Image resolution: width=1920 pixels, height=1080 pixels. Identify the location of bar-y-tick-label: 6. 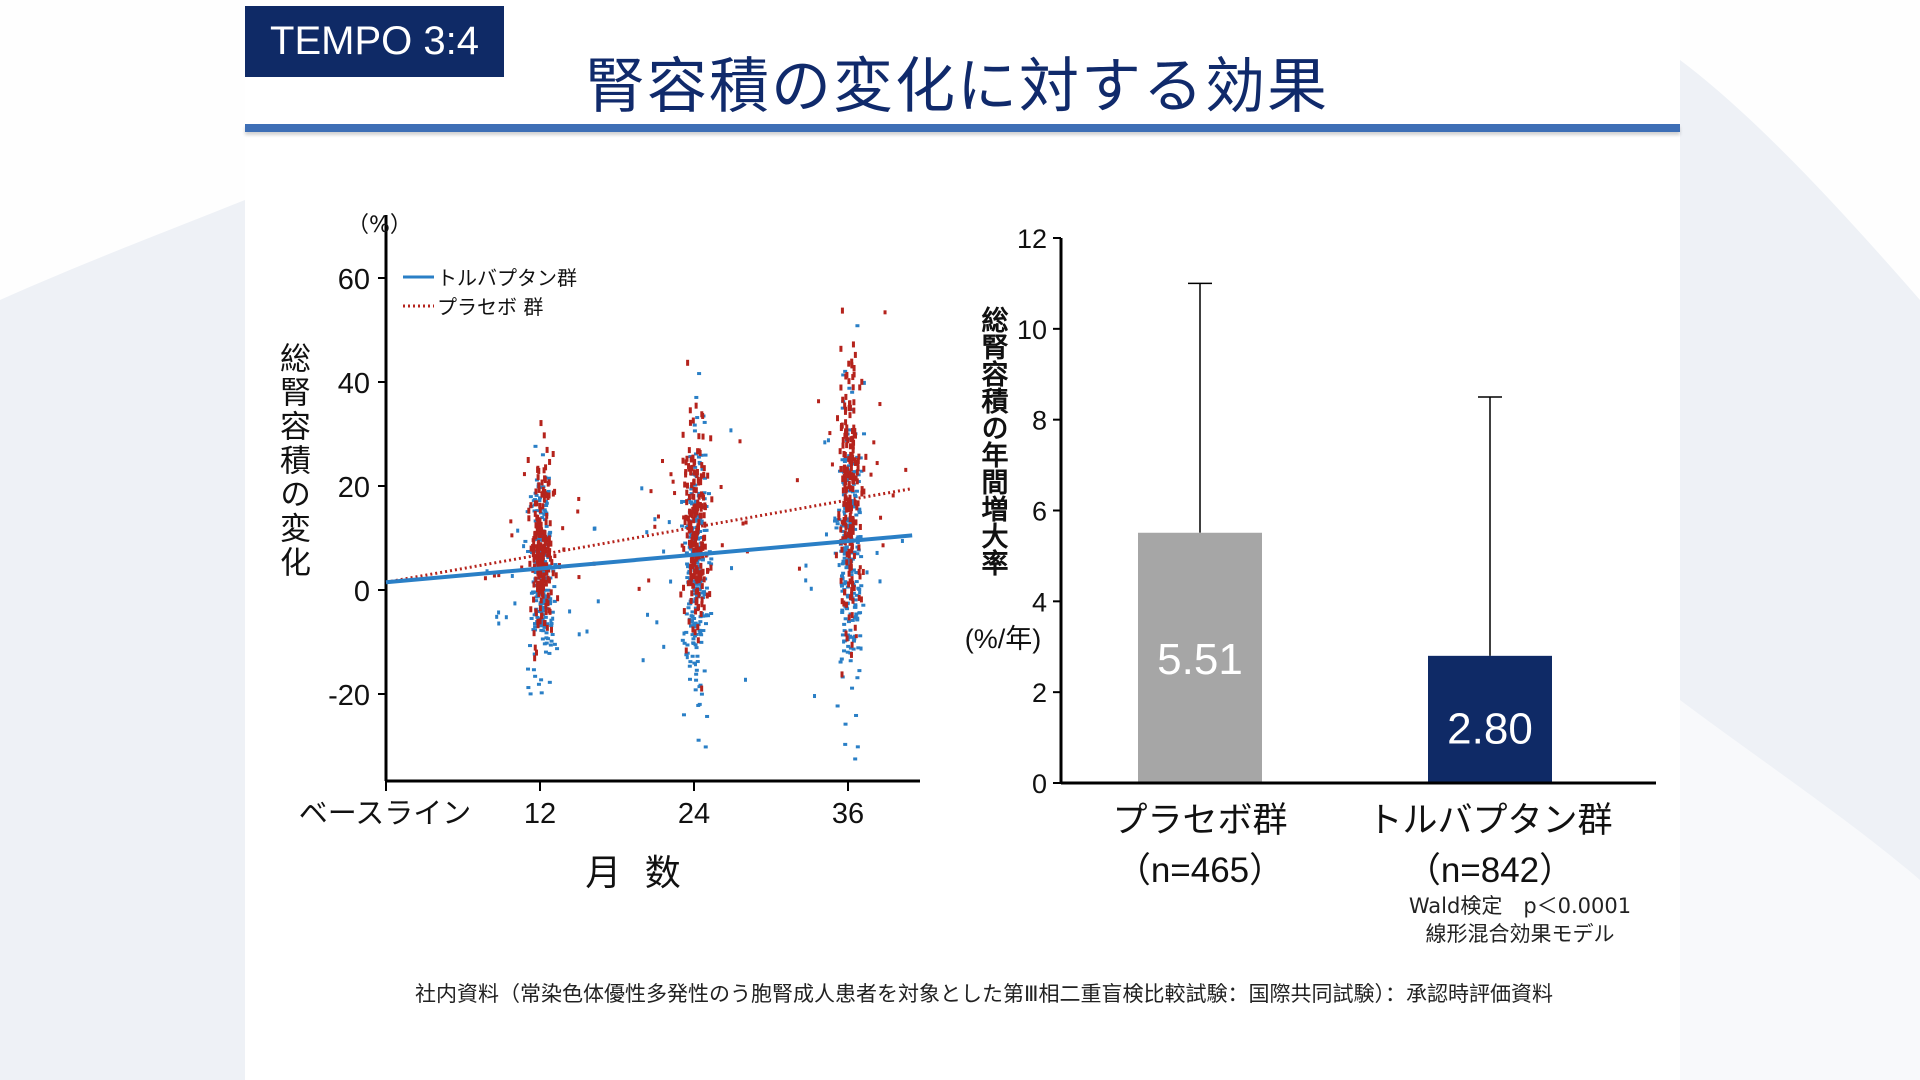
(1039, 512).